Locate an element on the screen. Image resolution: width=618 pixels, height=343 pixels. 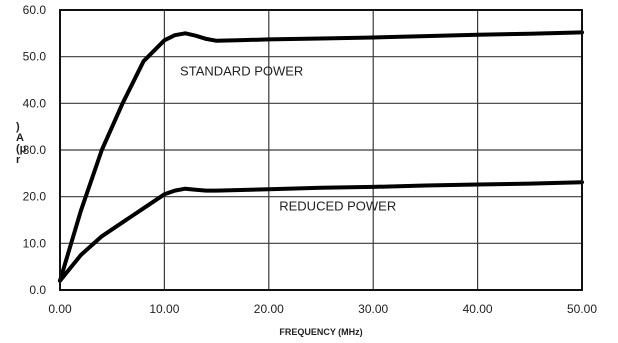
series-annotation: STANDARD POWER is located at coordinates (241, 70).